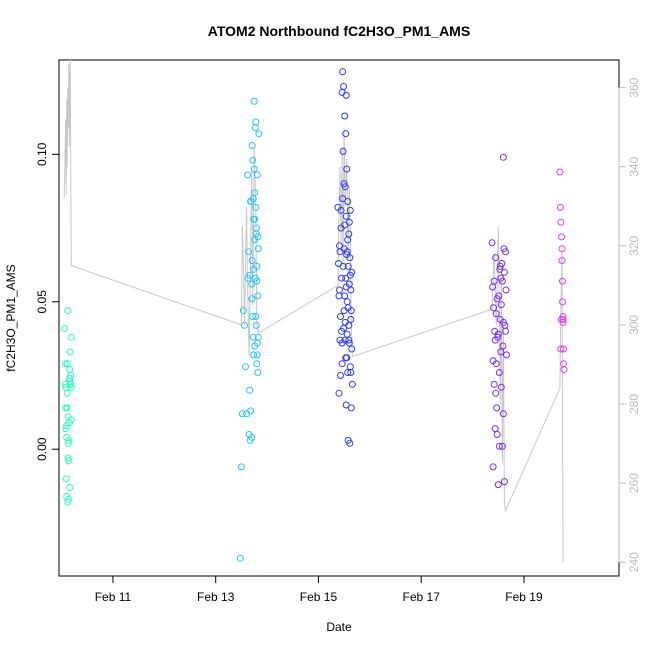 This screenshot has width=650, height=655. Describe the element at coordinates (634, 325) in the screenshot. I see `y2-tick-label: 300` at that location.